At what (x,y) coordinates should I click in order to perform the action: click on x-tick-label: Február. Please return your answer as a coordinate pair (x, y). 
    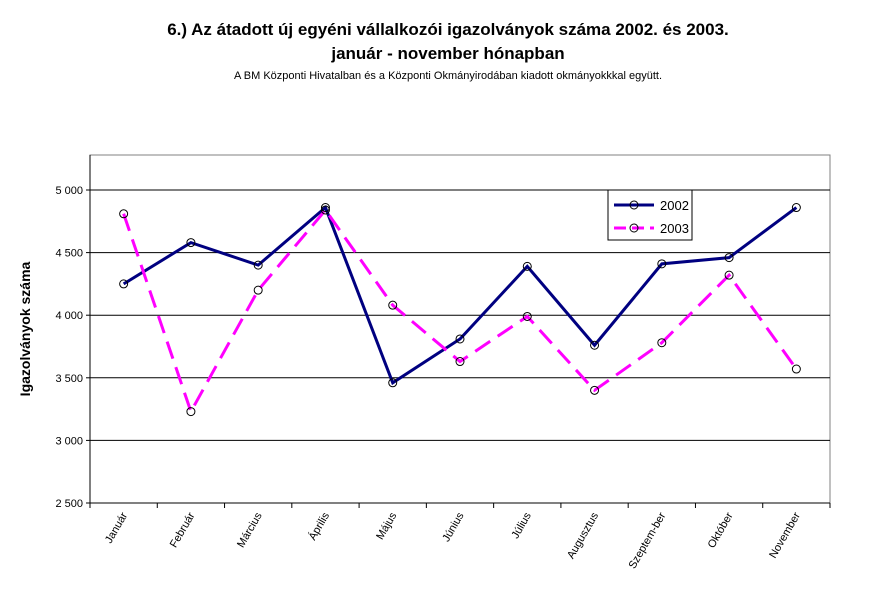
    Looking at the image, I should click on (183, 530).